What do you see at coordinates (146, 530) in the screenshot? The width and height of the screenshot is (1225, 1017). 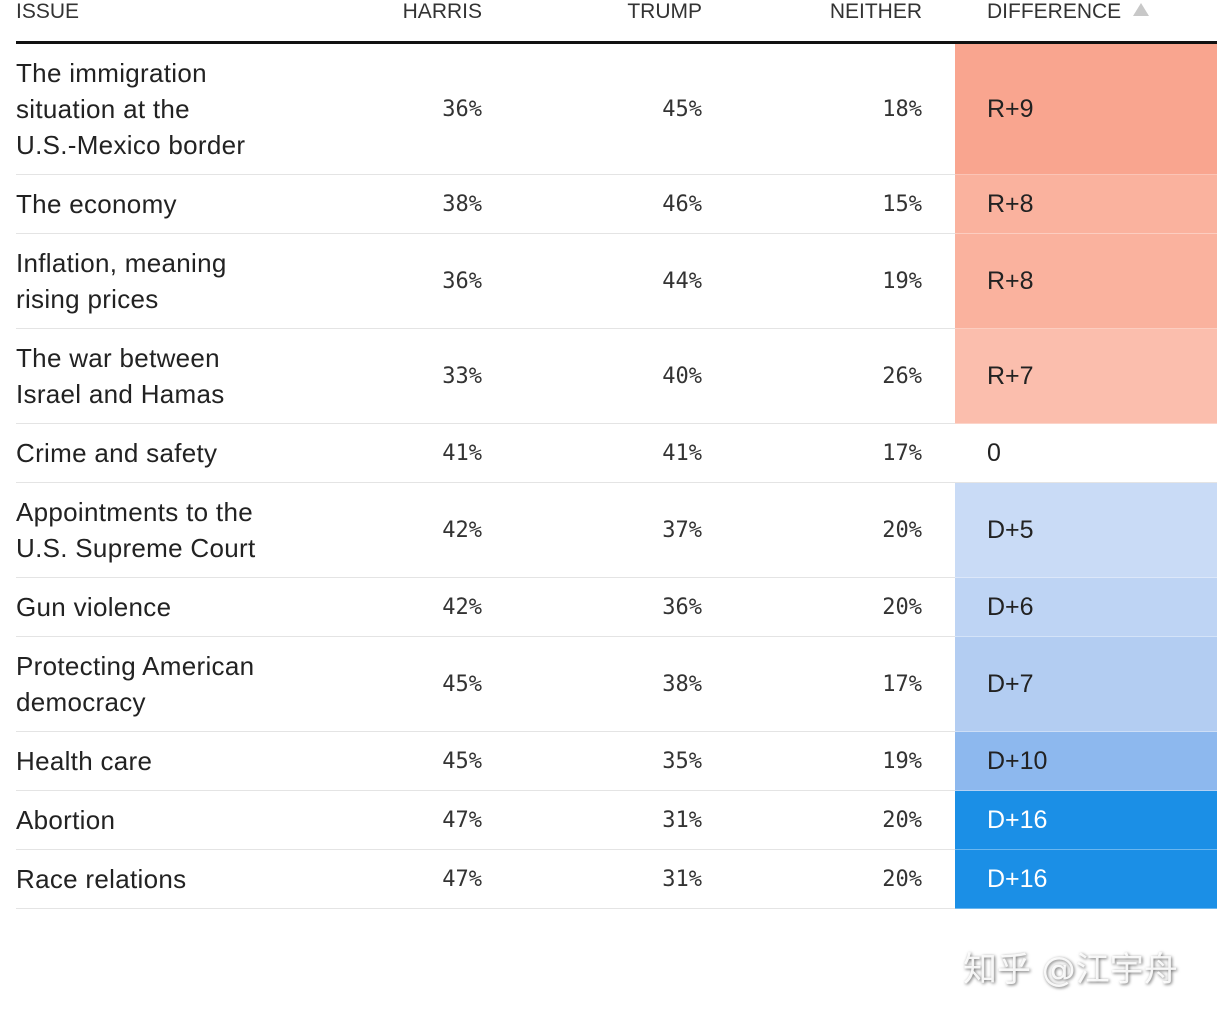 I see `issue-cell: Appointments to the U.S. Supreme Court` at bounding box center [146, 530].